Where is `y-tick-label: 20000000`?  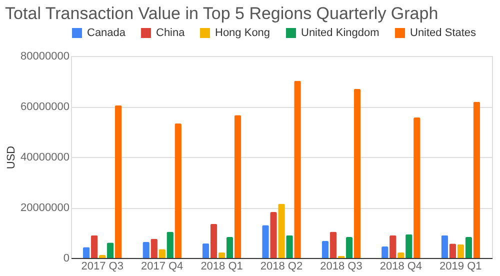 y-tick-label: 20000000 is located at coordinates (45, 208).